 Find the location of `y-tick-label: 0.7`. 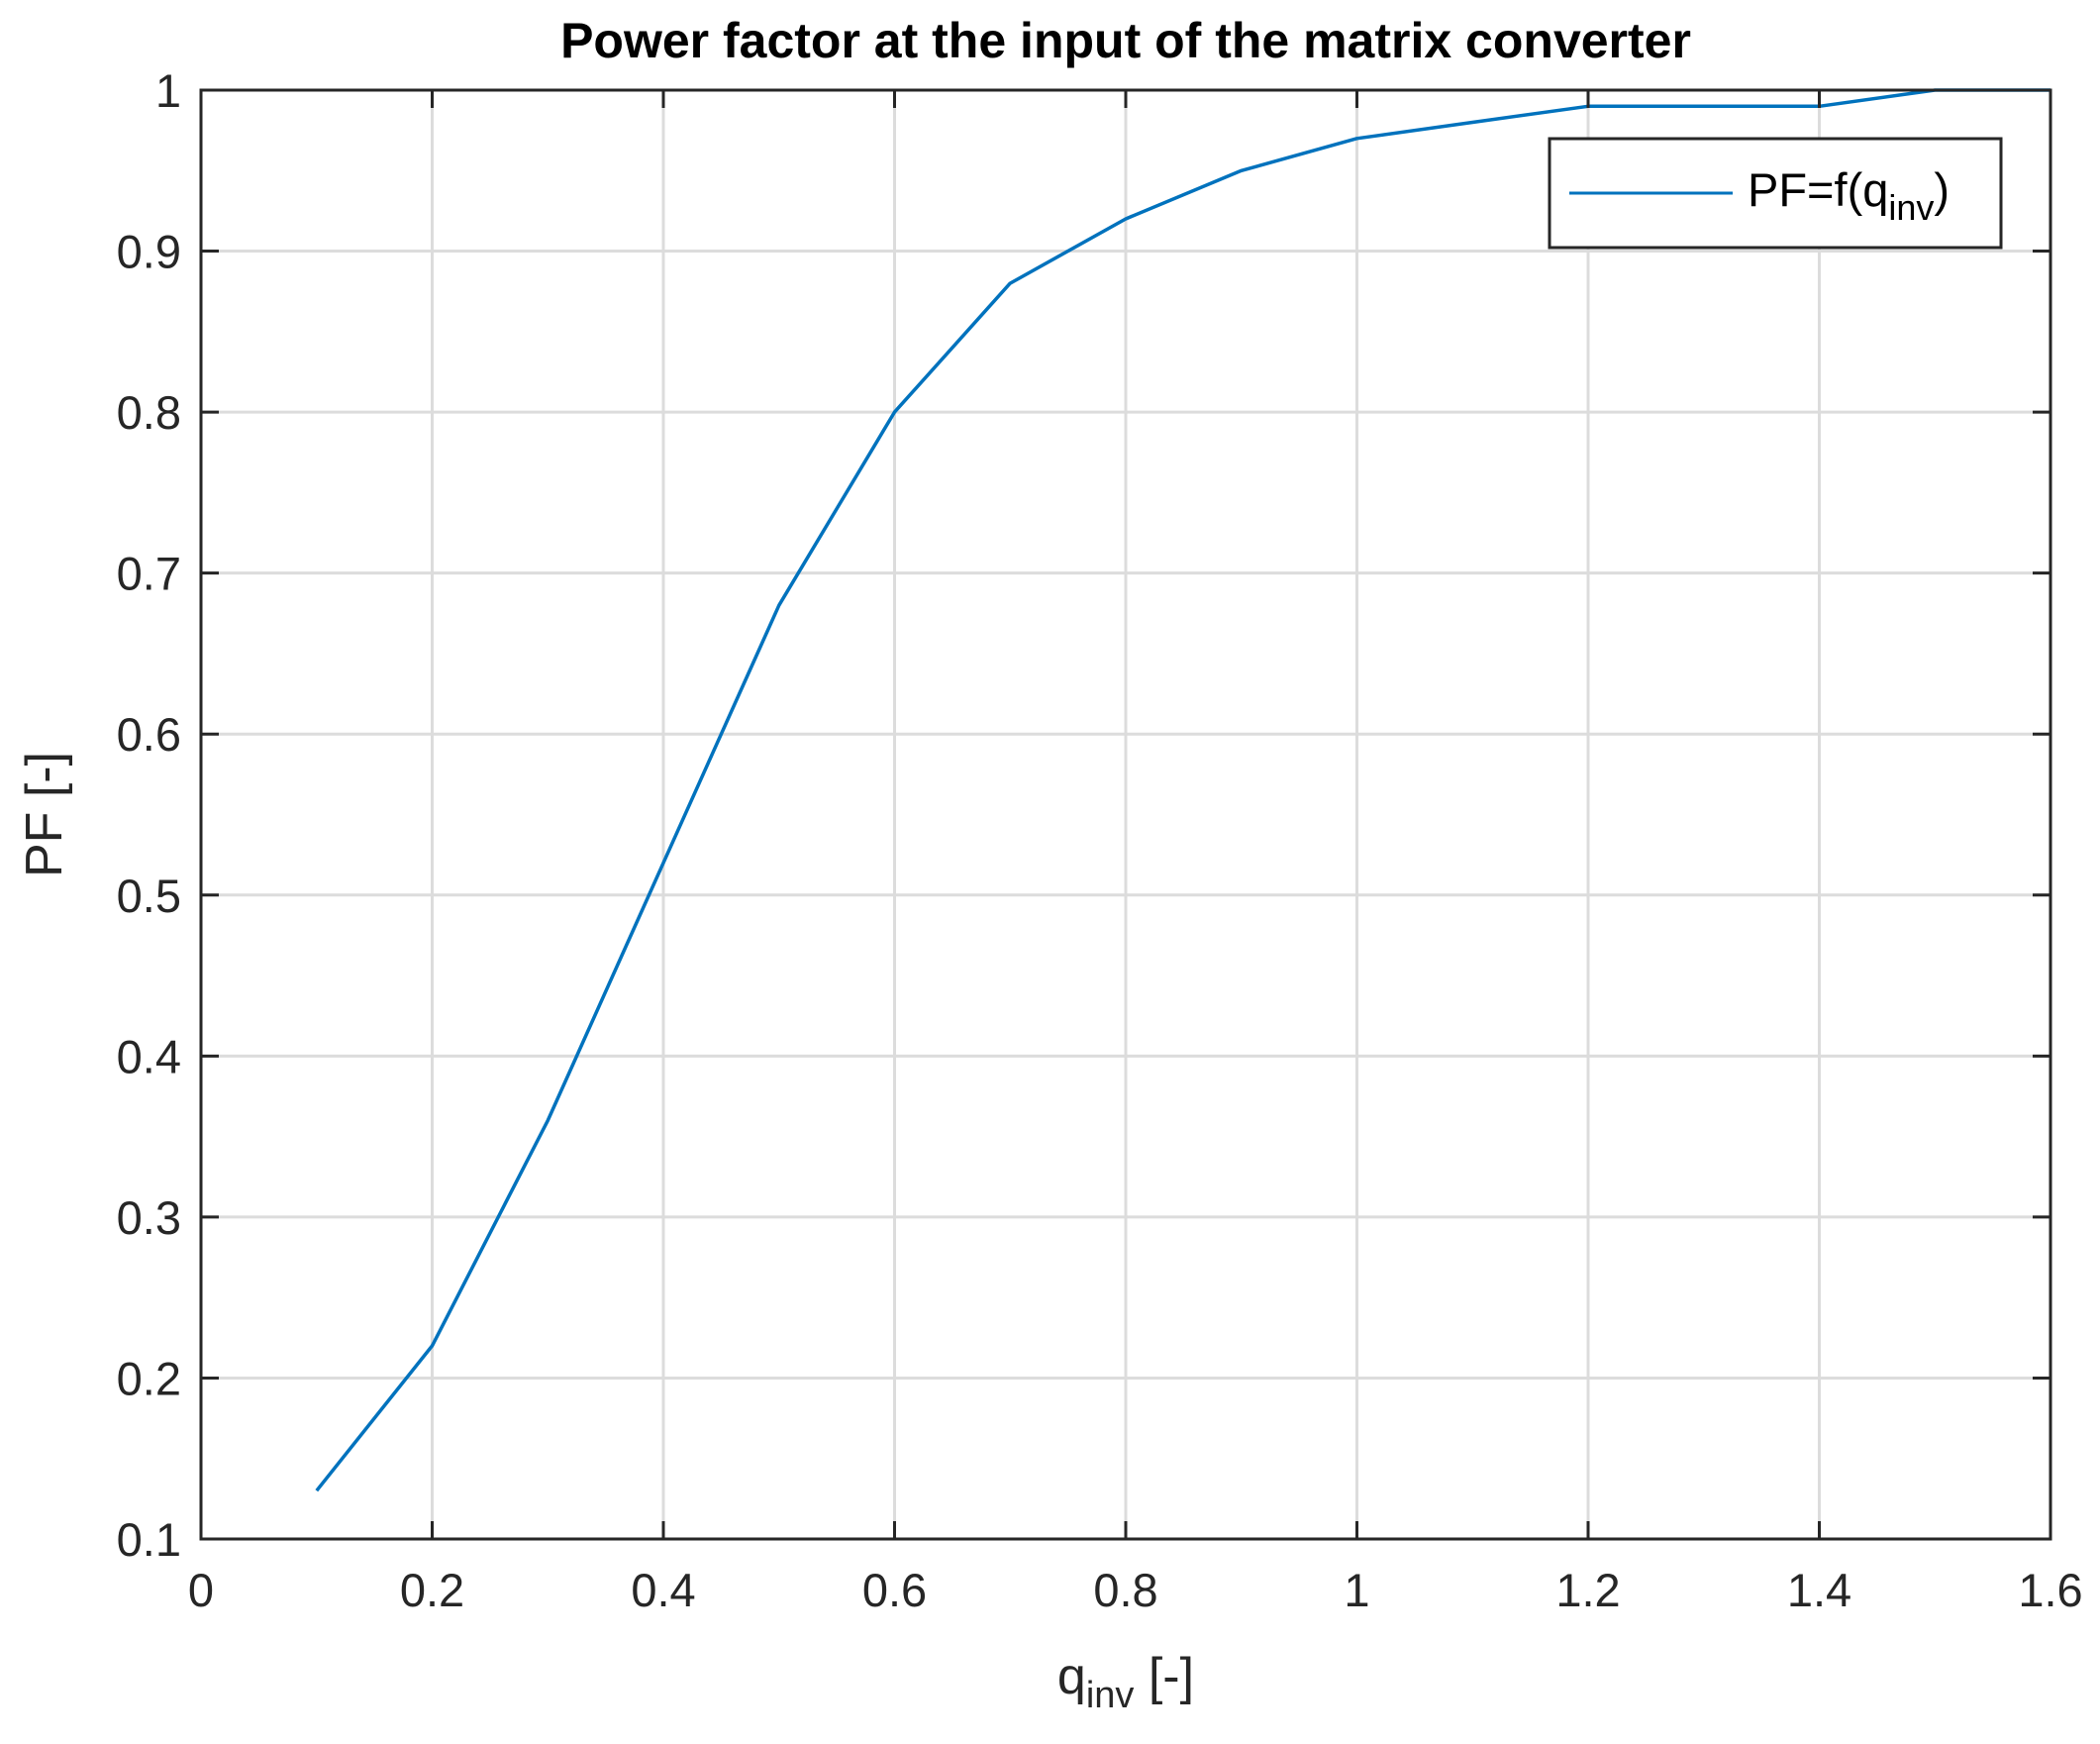

y-tick-label: 0.7 is located at coordinates (149, 574).